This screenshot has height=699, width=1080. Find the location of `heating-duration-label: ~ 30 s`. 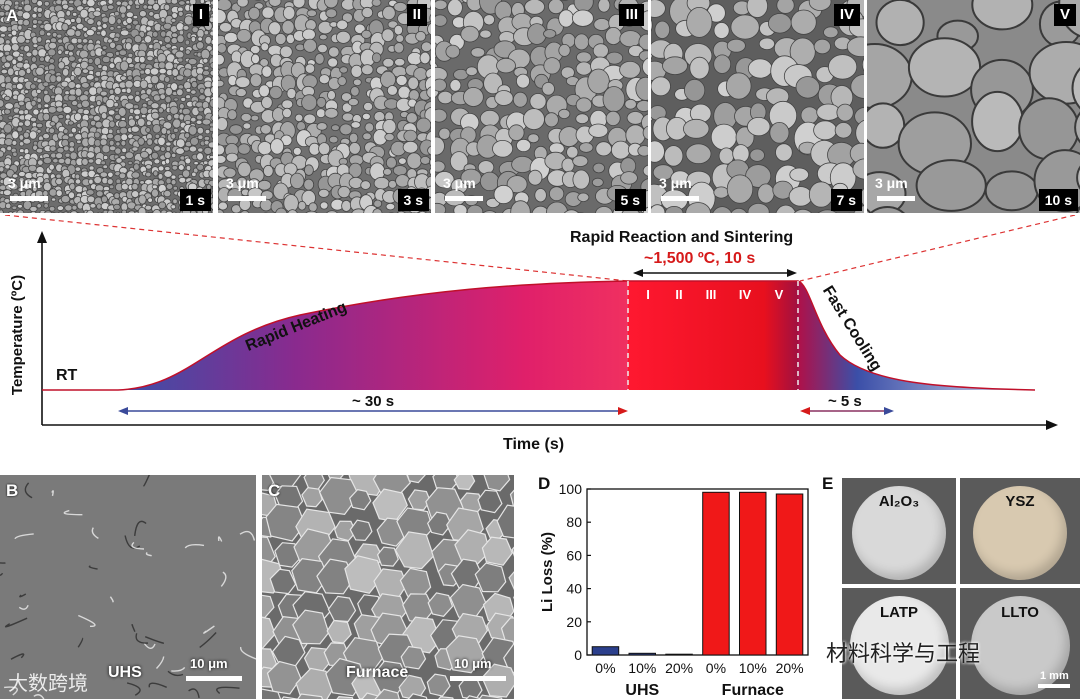

heating-duration-label: ~ 30 s is located at coordinates (373, 401).